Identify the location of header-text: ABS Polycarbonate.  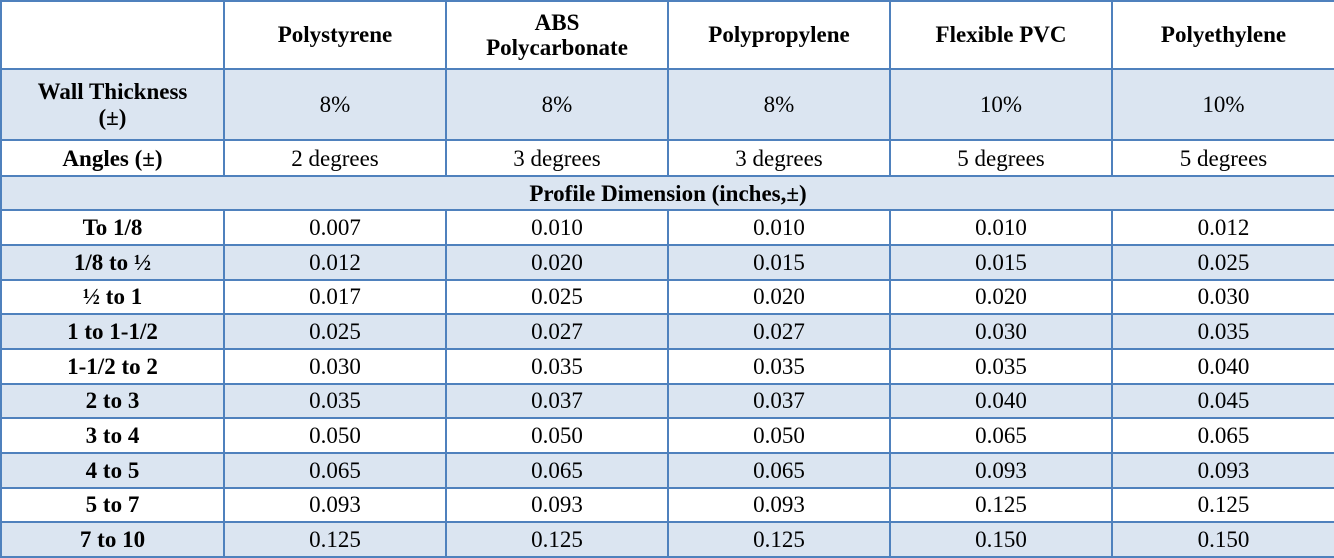
(557, 35).